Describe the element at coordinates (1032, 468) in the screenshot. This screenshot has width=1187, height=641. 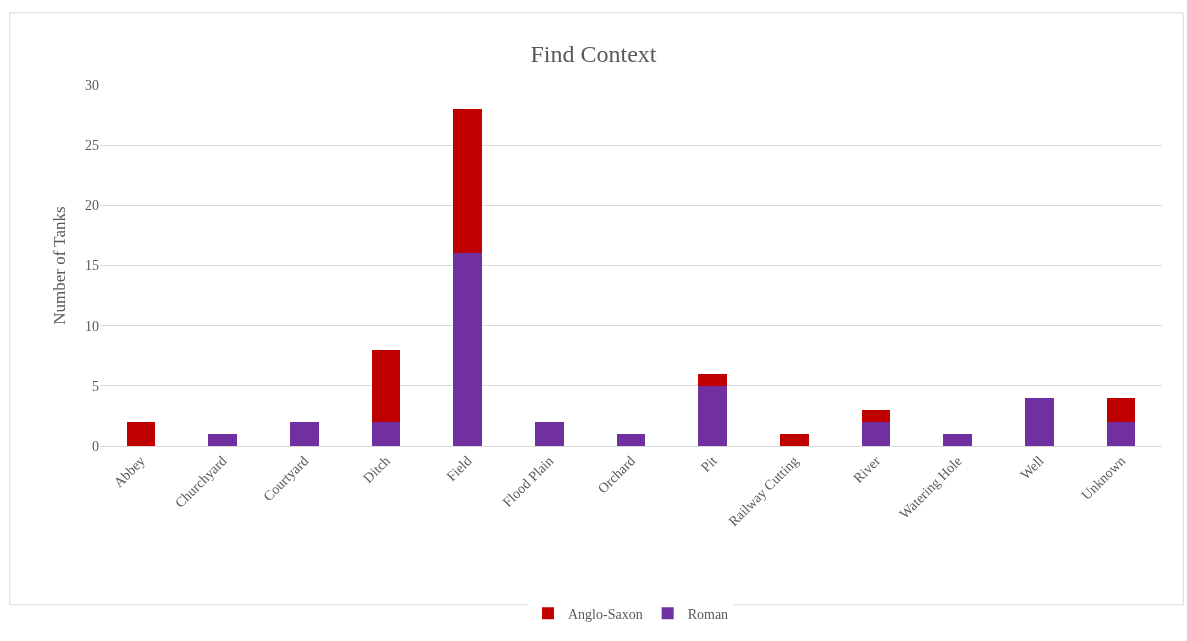
I see `x-tick-label: Well` at that location.